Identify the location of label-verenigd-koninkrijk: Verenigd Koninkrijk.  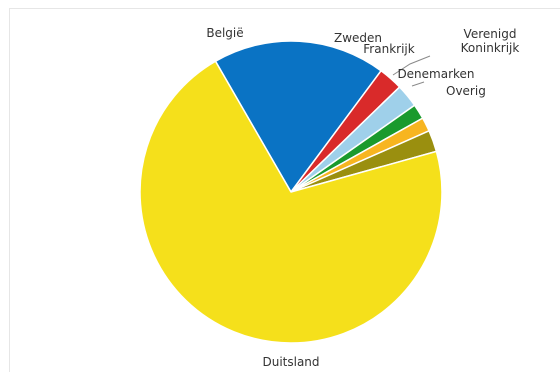
(490, 41).